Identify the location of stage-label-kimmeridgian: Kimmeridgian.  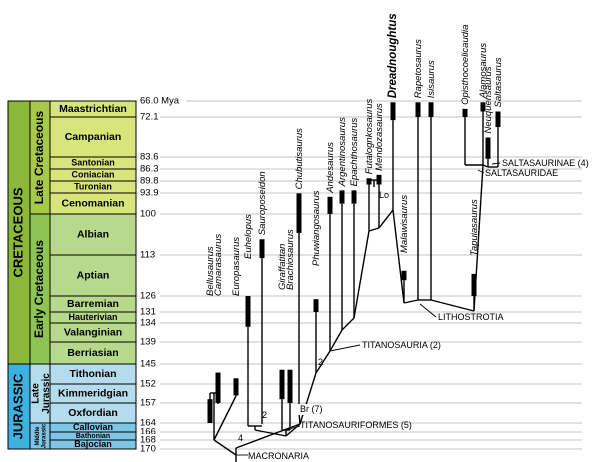
(93, 393).